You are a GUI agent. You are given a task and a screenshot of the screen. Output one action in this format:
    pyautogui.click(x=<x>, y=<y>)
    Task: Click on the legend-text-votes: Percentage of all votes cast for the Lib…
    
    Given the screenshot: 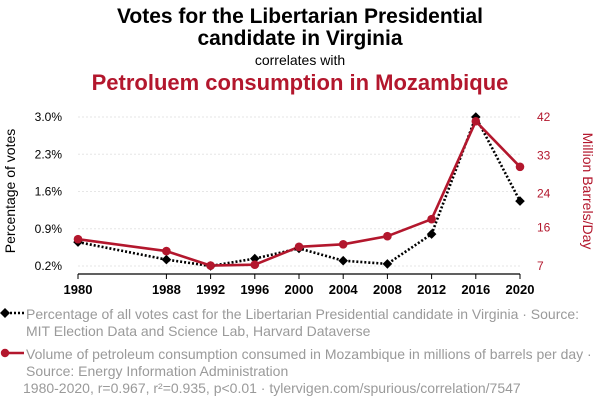 What is the action you would take?
    pyautogui.click(x=303, y=322)
    